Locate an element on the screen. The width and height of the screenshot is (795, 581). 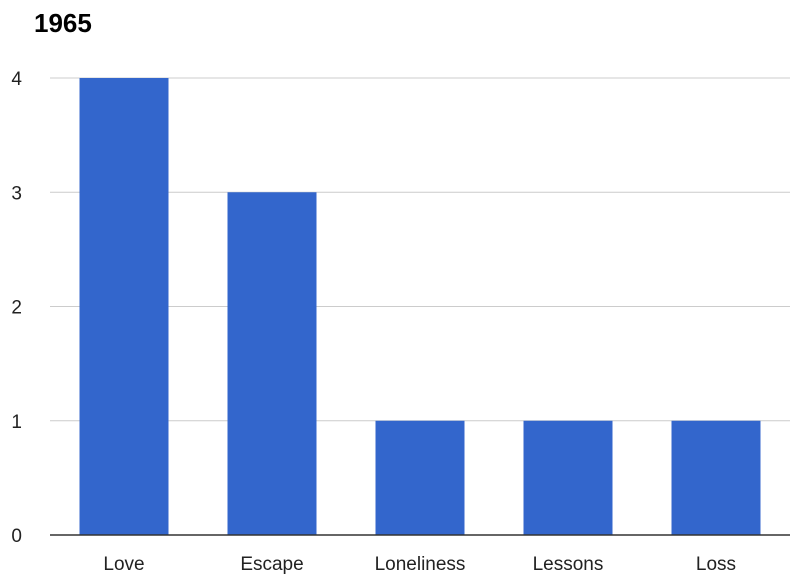
chart-title: 1965 is located at coordinates (63, 23).